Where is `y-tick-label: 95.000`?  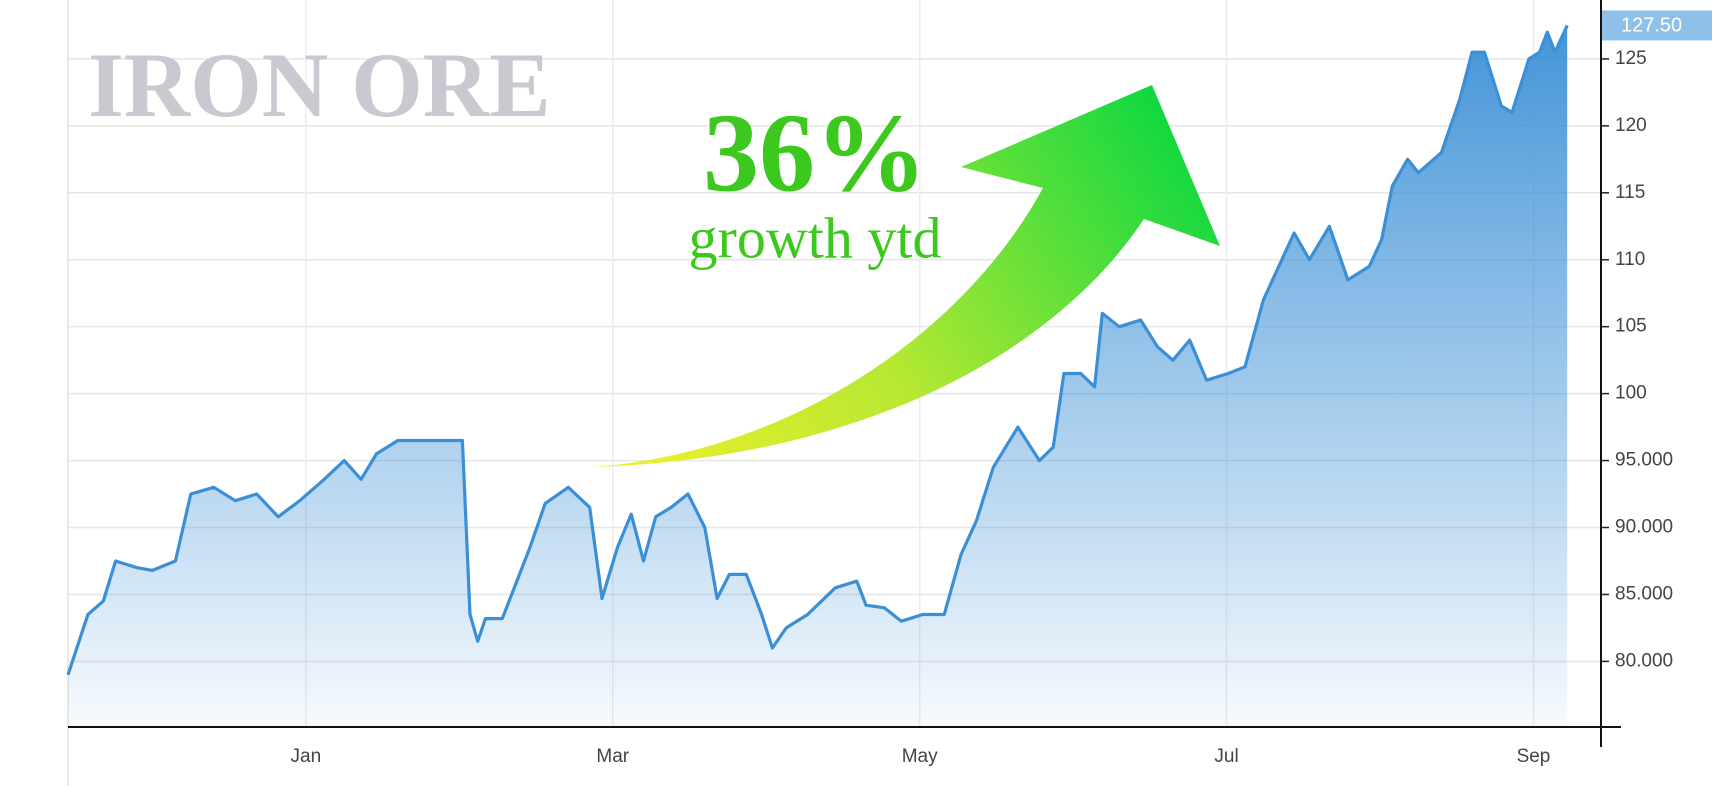
y-tick-label: 95.000 is located at coordinates (1644, 460).